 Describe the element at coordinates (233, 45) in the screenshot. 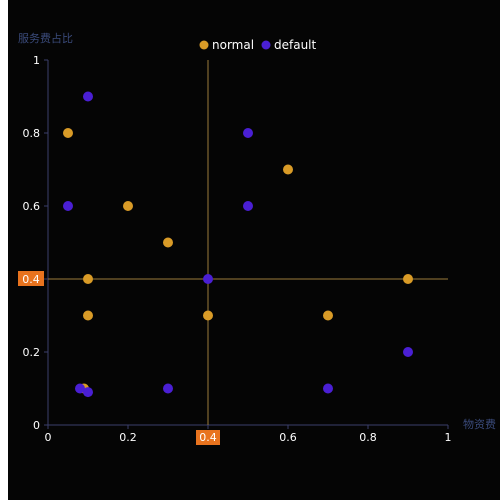

I see `legend-label-normal: normal` at that location.